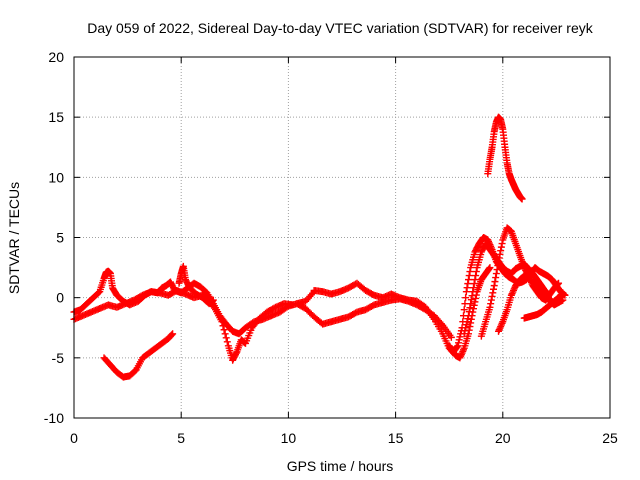 The width and height of the screenshot is (640, 480). Describe the element at coordinates (14, 238) in the screenshot. I see `y-axis-label: SDTVAR / TECUs` at that location.